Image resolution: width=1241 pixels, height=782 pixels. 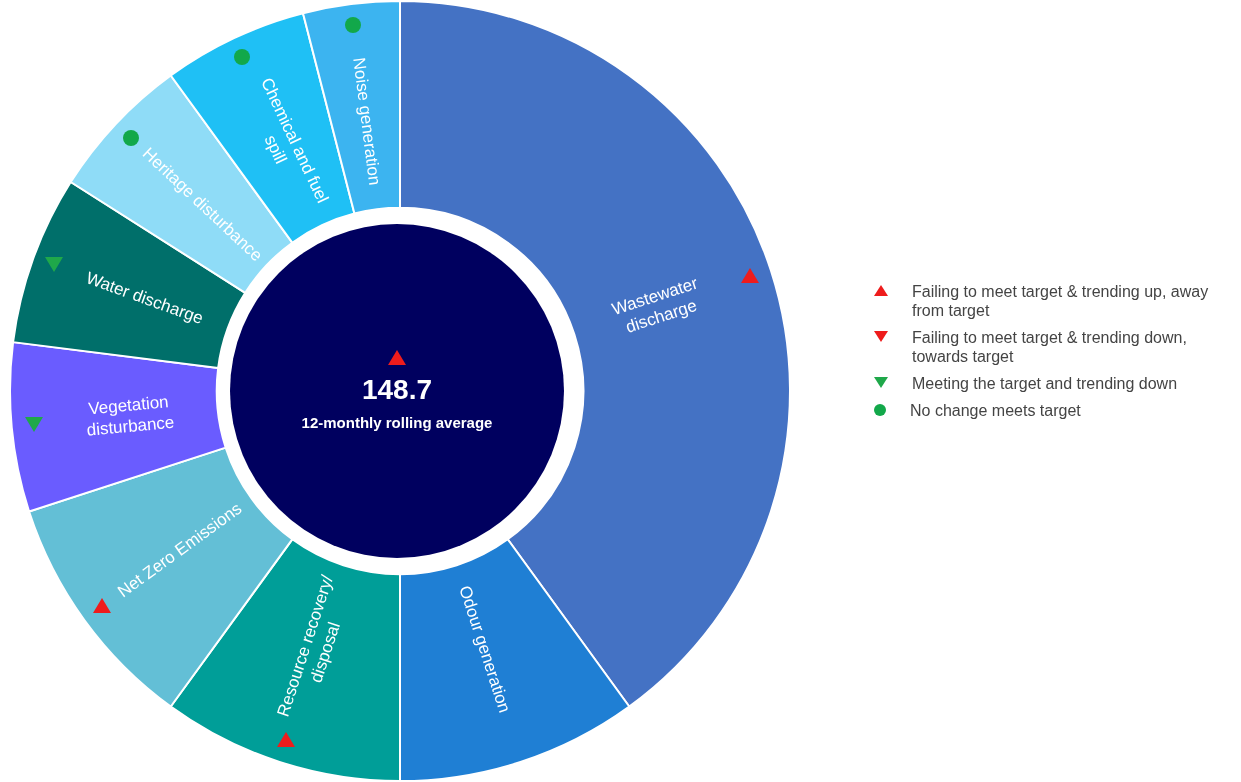 I want to click on text: Failing to meet target & trending up, away from target, so click(x=1061, y=301).